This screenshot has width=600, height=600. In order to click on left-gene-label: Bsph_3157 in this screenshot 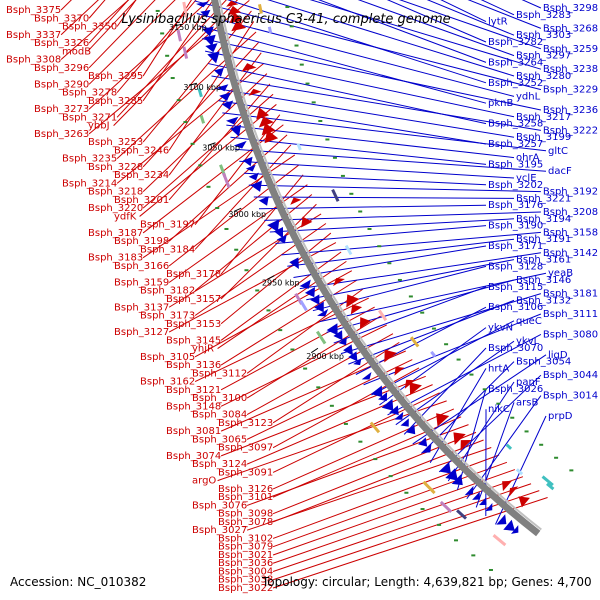, I will do `click(193, 299)`.